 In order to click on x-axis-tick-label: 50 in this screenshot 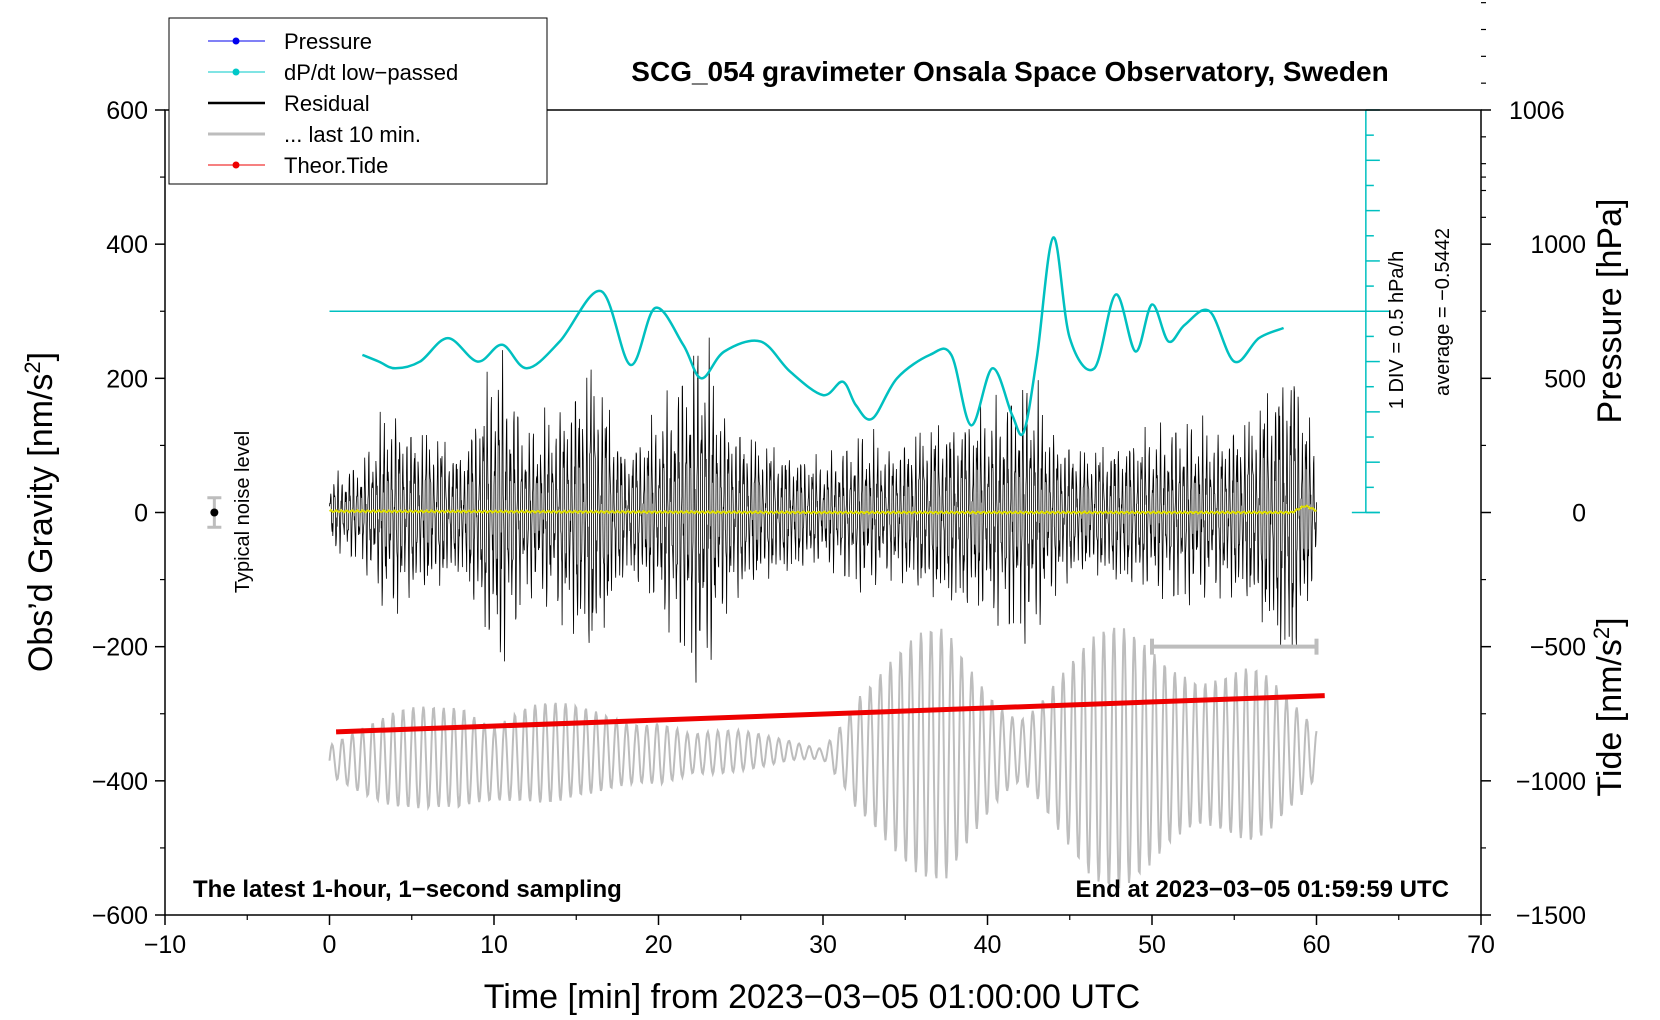, I will do `click(1152, 945)`.